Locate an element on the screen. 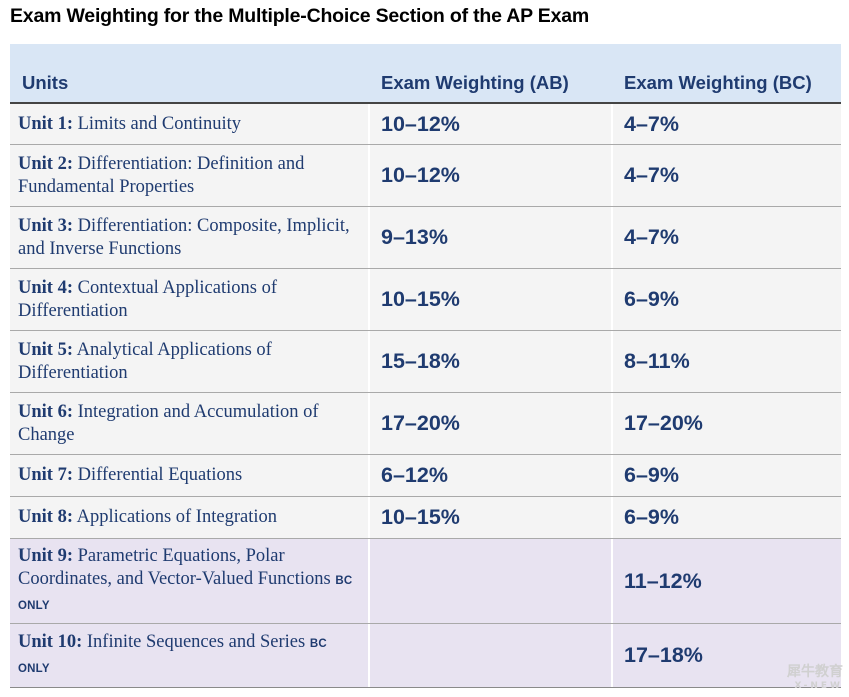  bc-weight: 8–11% is located at coordinates (657, 361).